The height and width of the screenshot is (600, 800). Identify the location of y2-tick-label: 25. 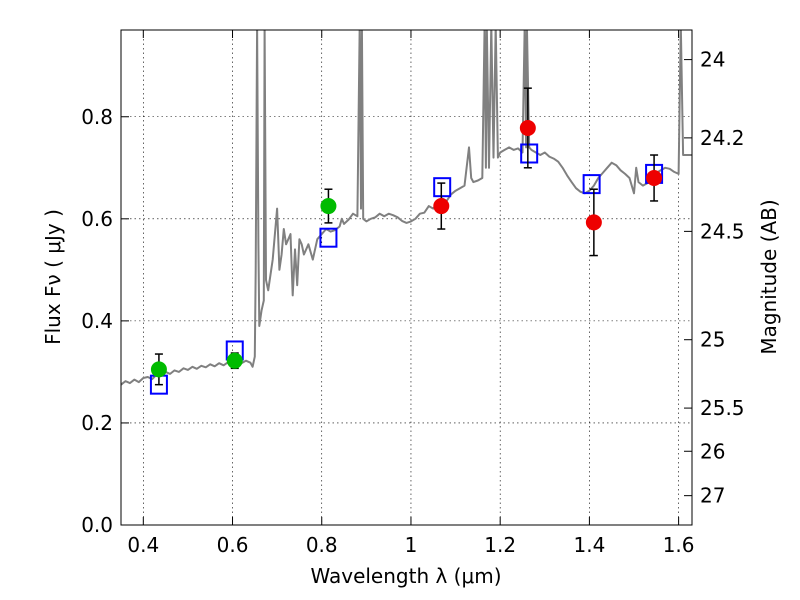
(712, 340).